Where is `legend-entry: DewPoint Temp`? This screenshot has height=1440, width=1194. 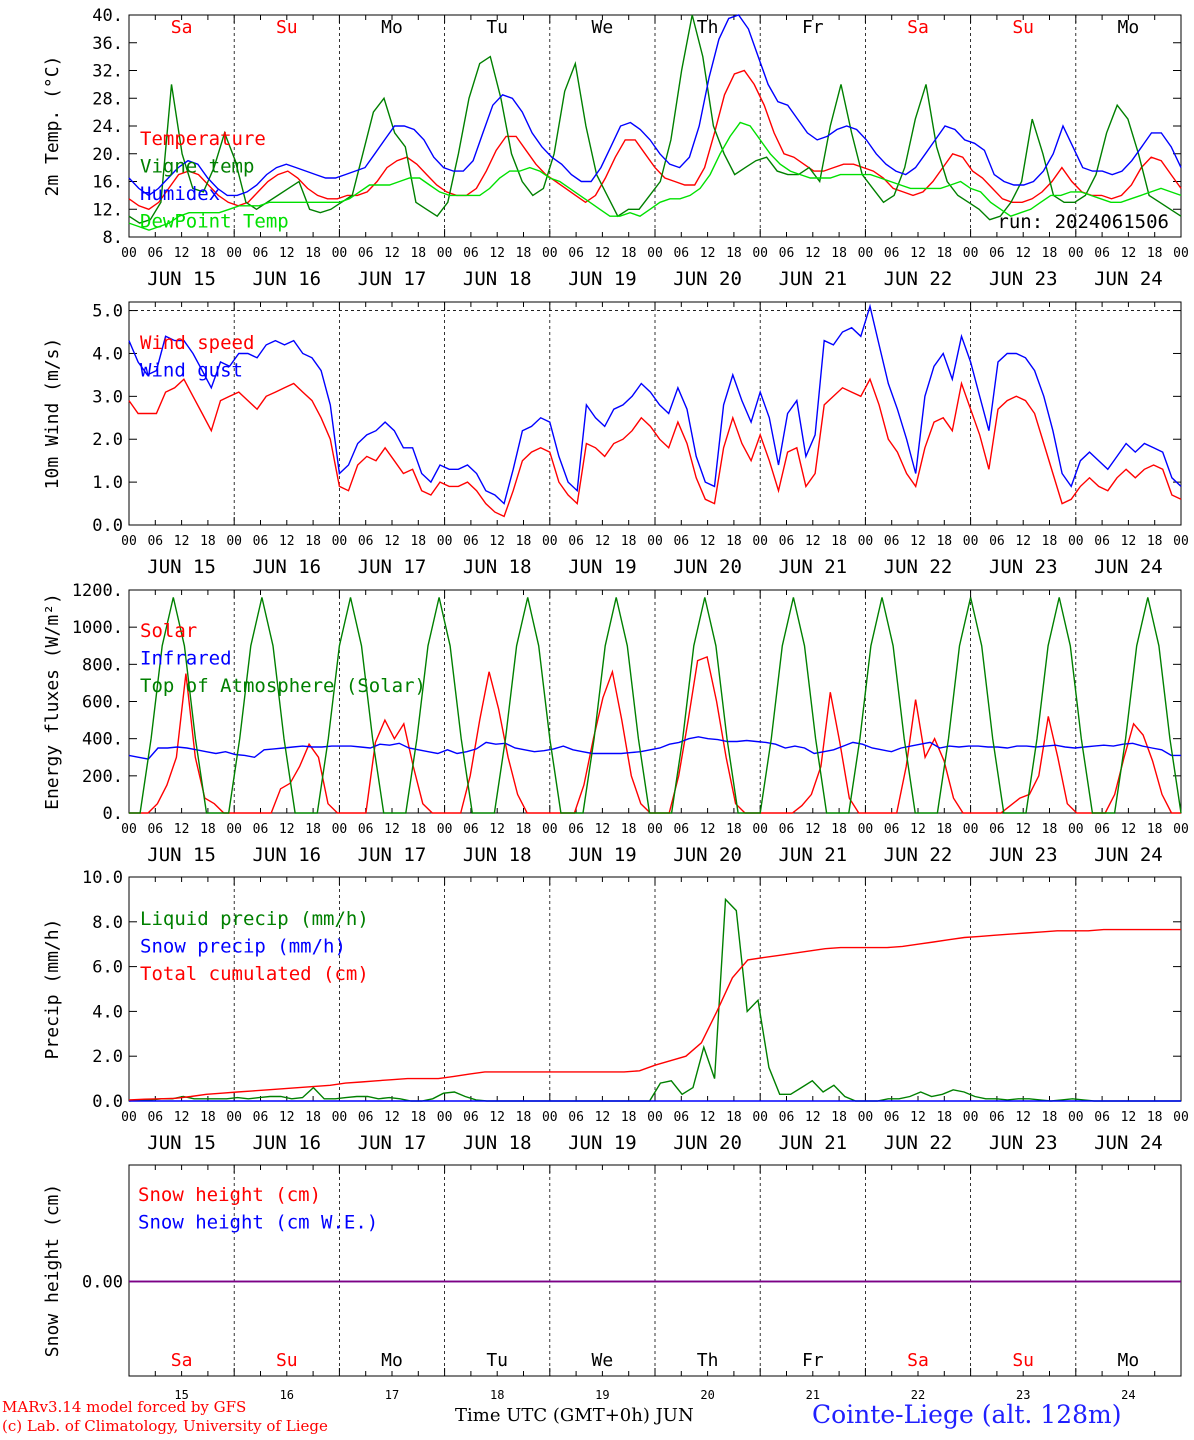 legend-entry: DewPoint Temp is located at coordinates (214, 222).